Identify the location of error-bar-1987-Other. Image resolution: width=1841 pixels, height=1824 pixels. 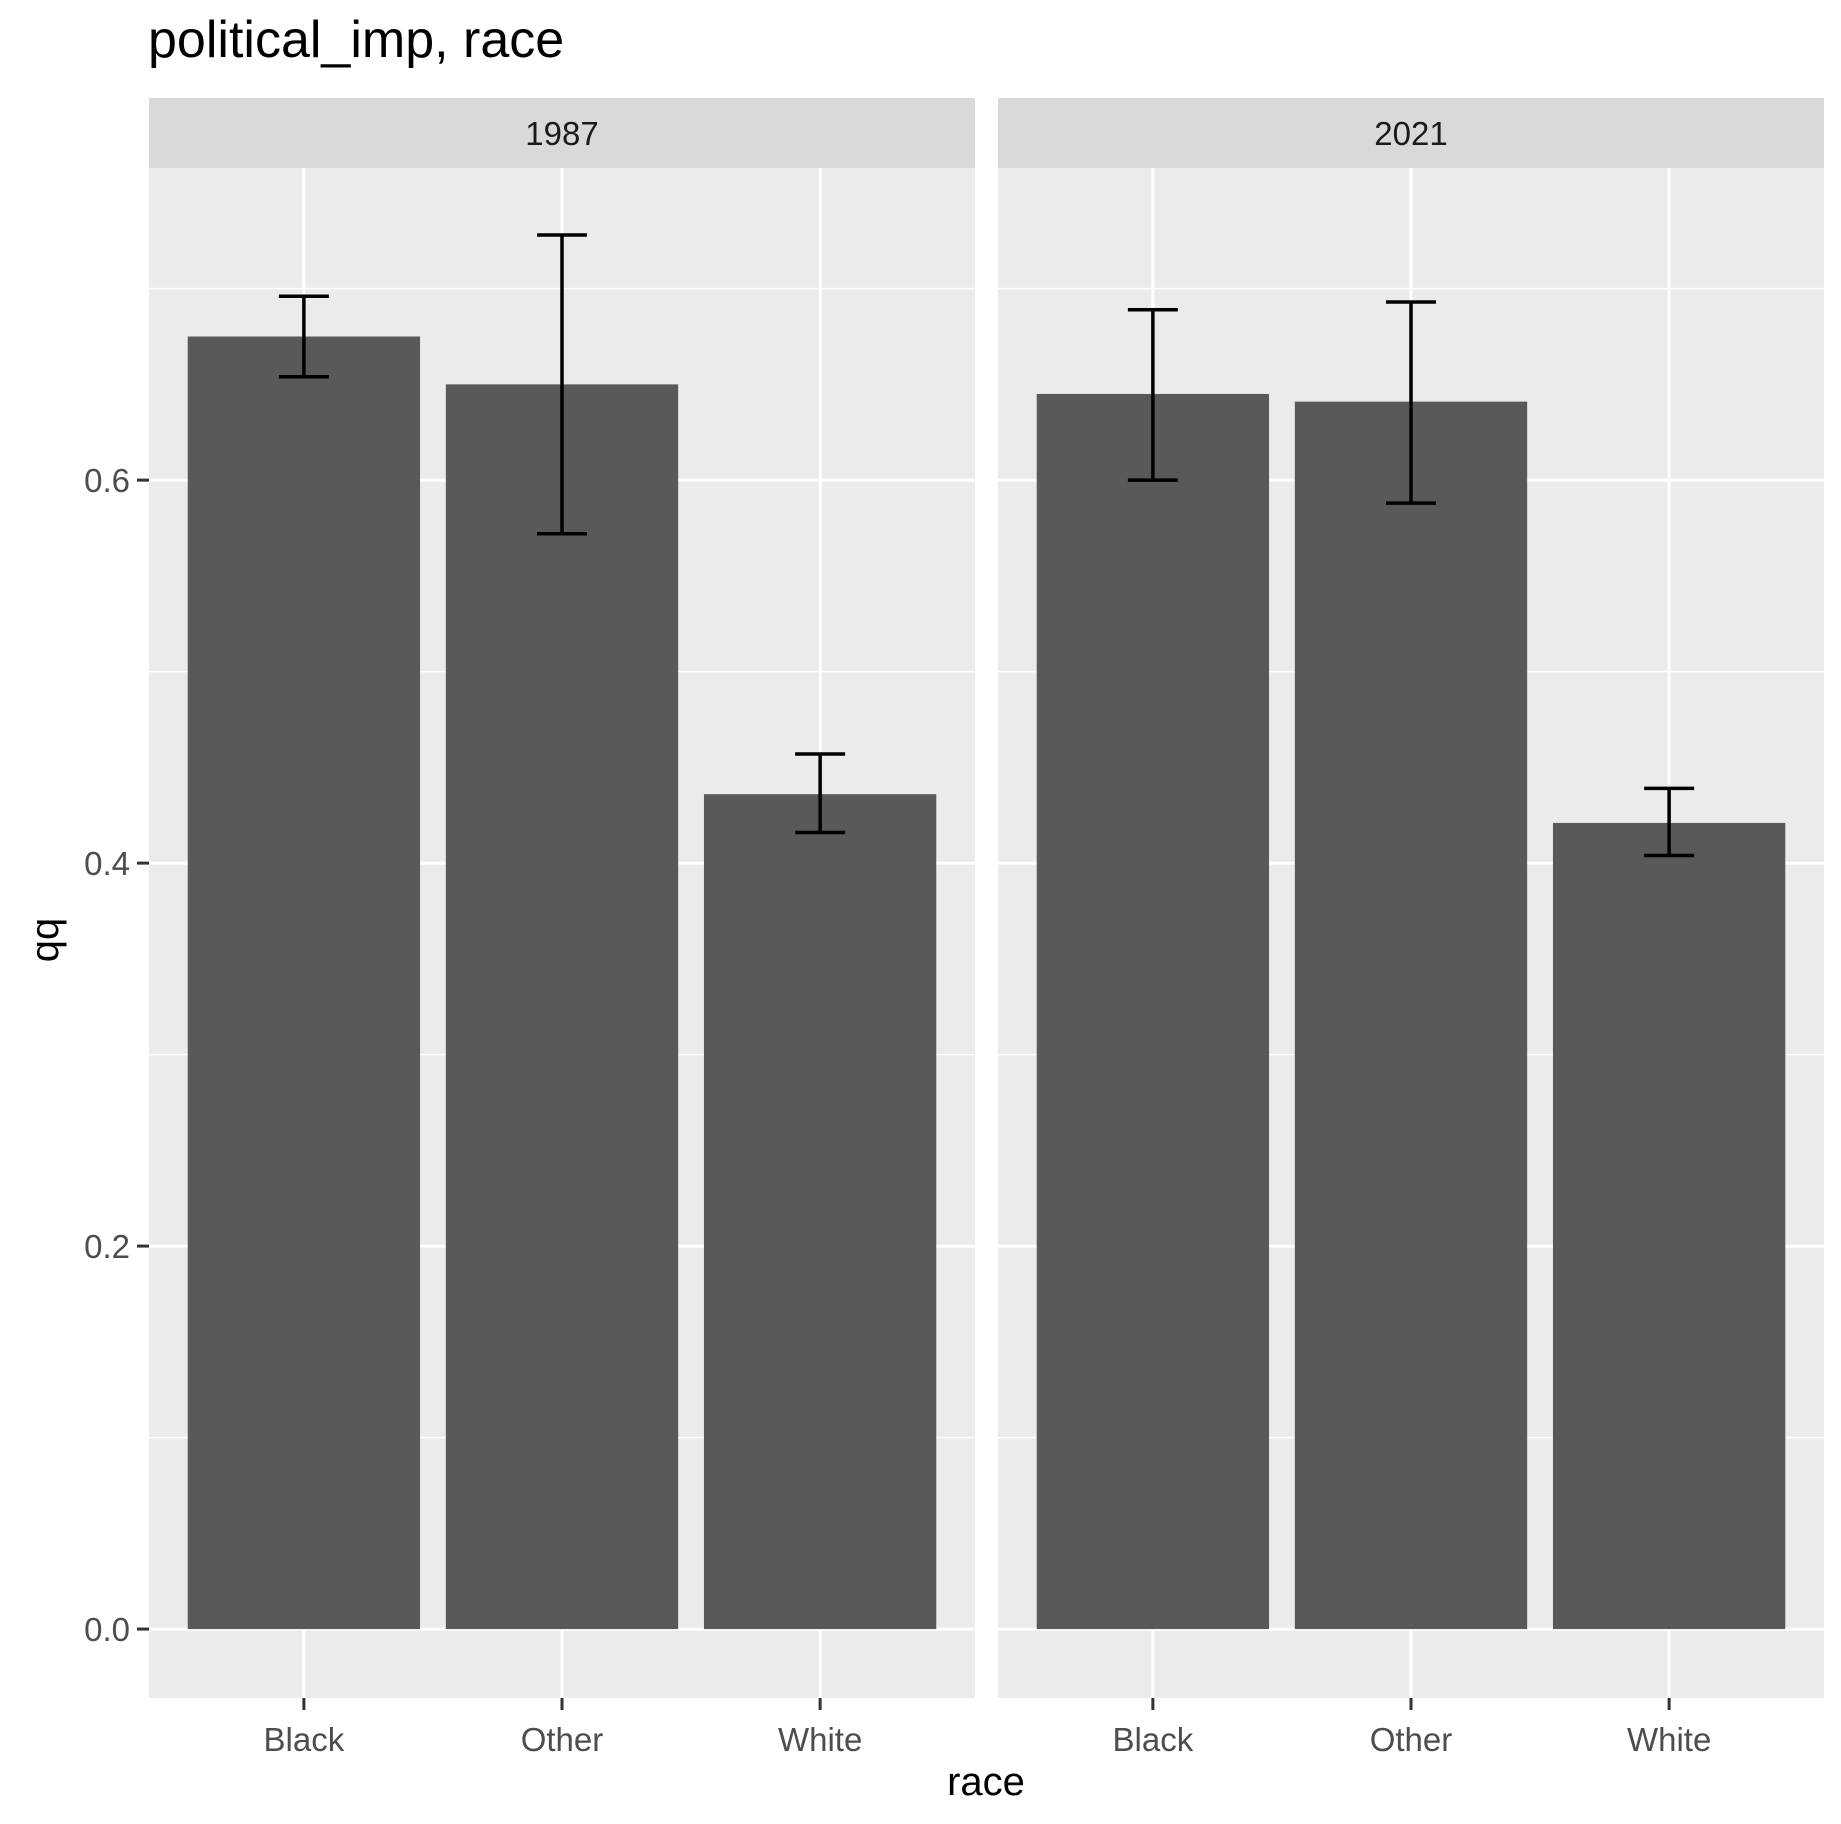
(562, 384).